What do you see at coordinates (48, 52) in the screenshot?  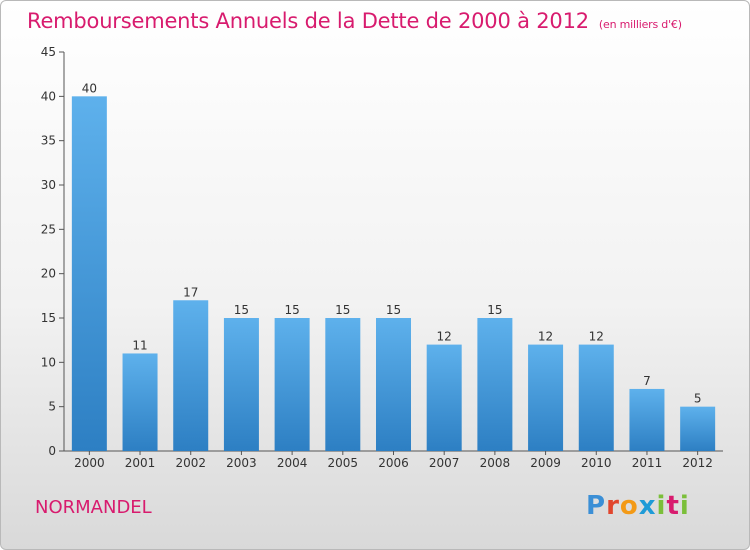 I see `y-tick-label: 45` at bounding box center [48, 52].